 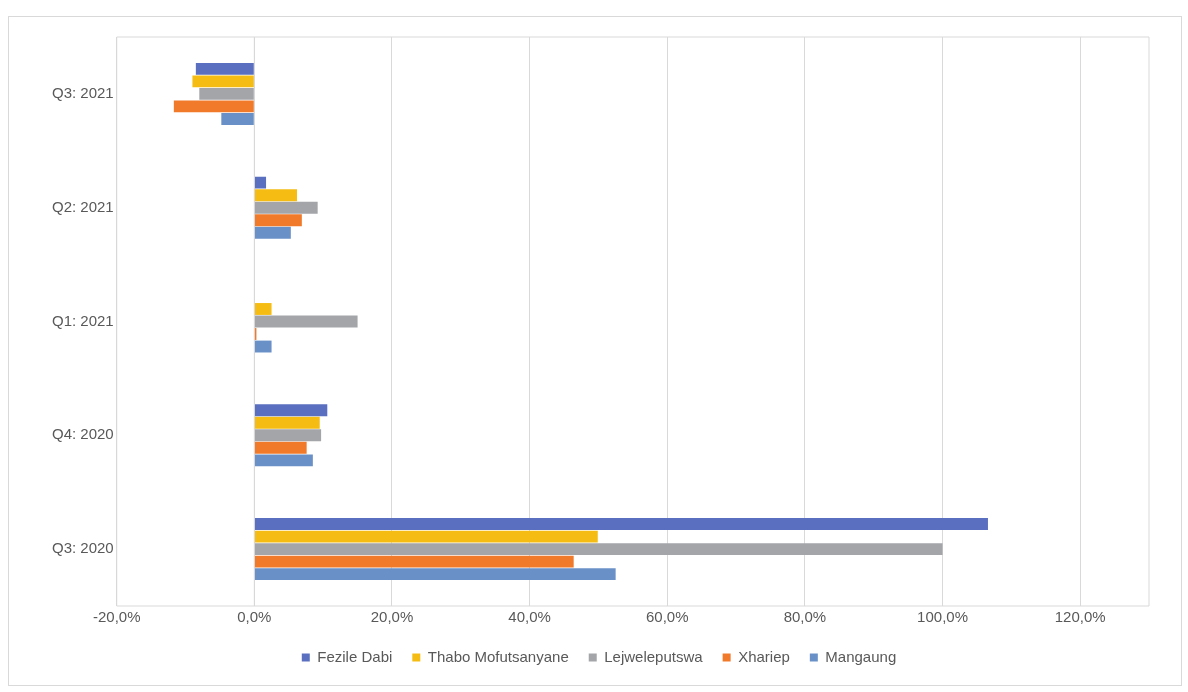 I want to click on y-tick-label: Q3: 2020, so click(x=83, y=548).